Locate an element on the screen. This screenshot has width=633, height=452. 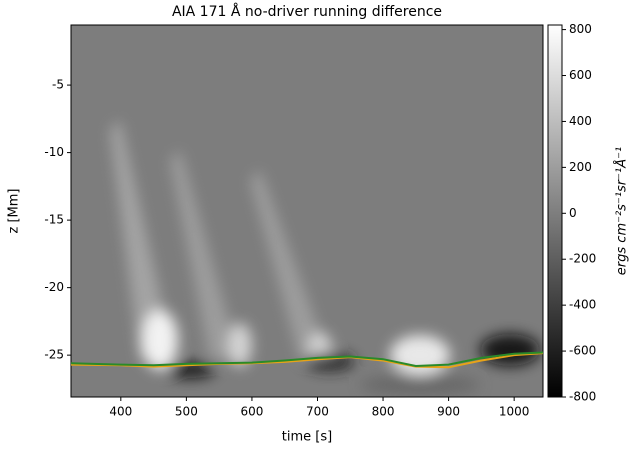
y-tick-label: -10 is located at coordinates (54, 152).